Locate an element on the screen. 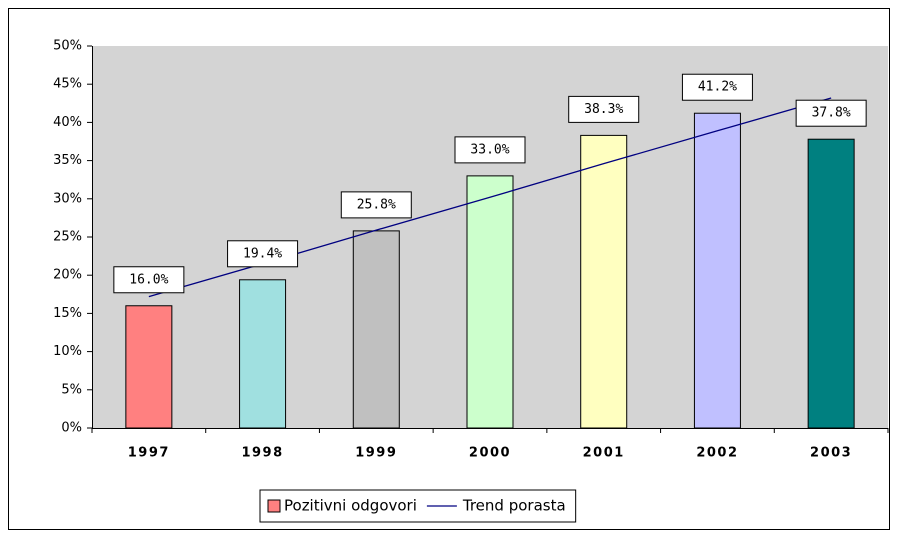  value-label: 38.3% is located at coordinates (603, 109).